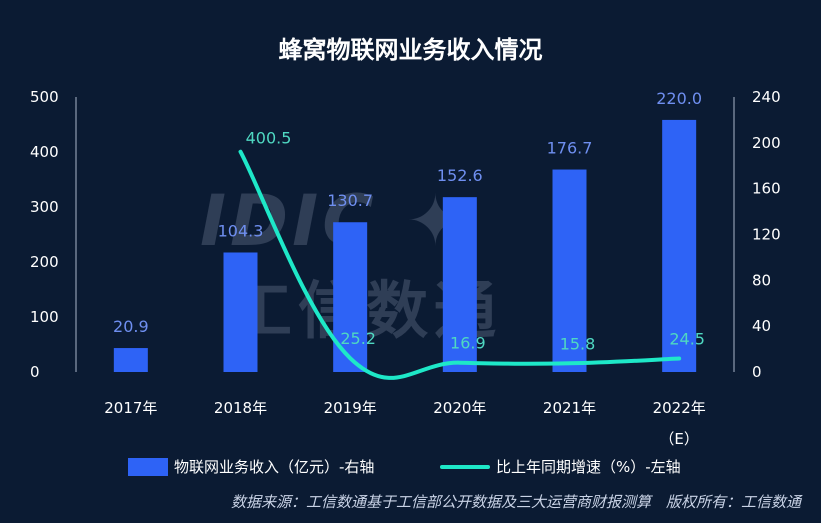  Describe the element at coordinates (679, 98) in the screenshot. I see `bar-data-label: 220.0` at that location.